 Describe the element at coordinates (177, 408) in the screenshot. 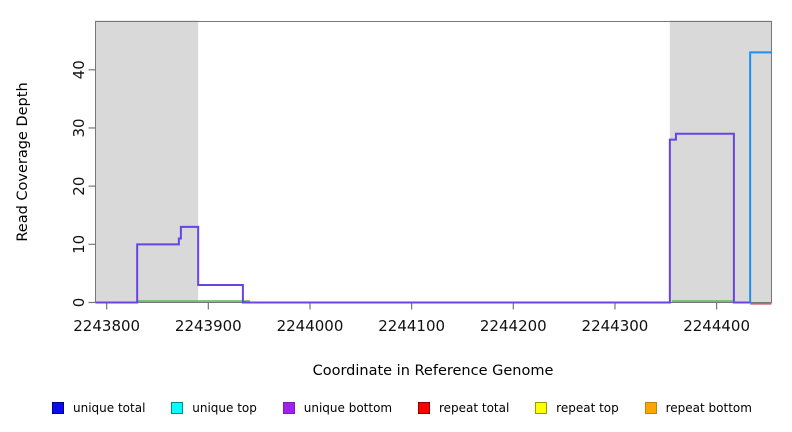

I see `legend-swatch-unique-top` at that location.